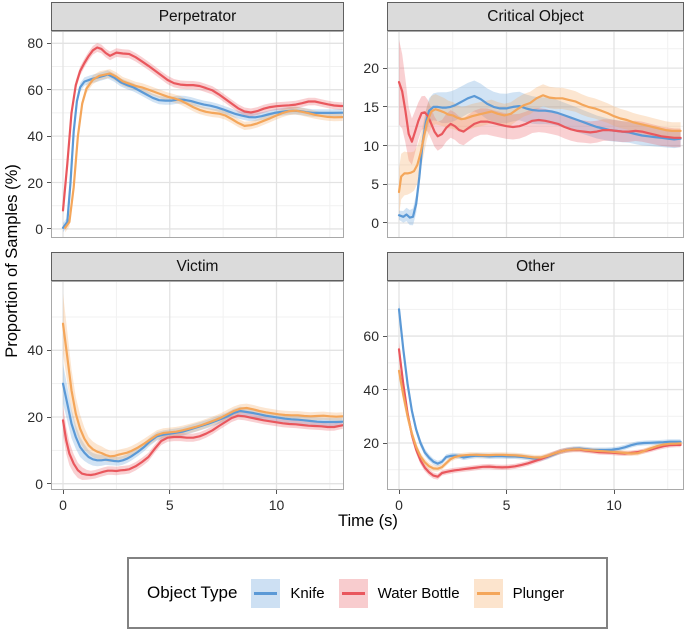  I want to click on plunger-line-sample, so click(488, 593).